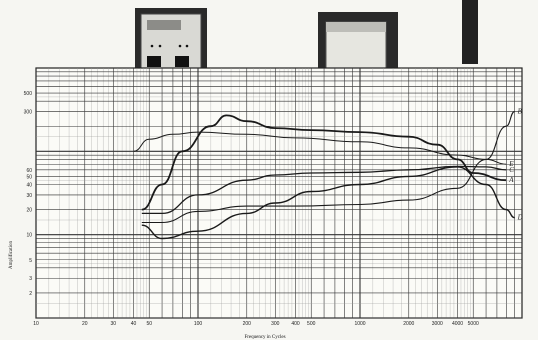 Image resolution: width=538 pixels, height=340 pixels. Describe the element at coordinates (30, 279) in the screenshot. I see `y-tick-label: 3` at that location.